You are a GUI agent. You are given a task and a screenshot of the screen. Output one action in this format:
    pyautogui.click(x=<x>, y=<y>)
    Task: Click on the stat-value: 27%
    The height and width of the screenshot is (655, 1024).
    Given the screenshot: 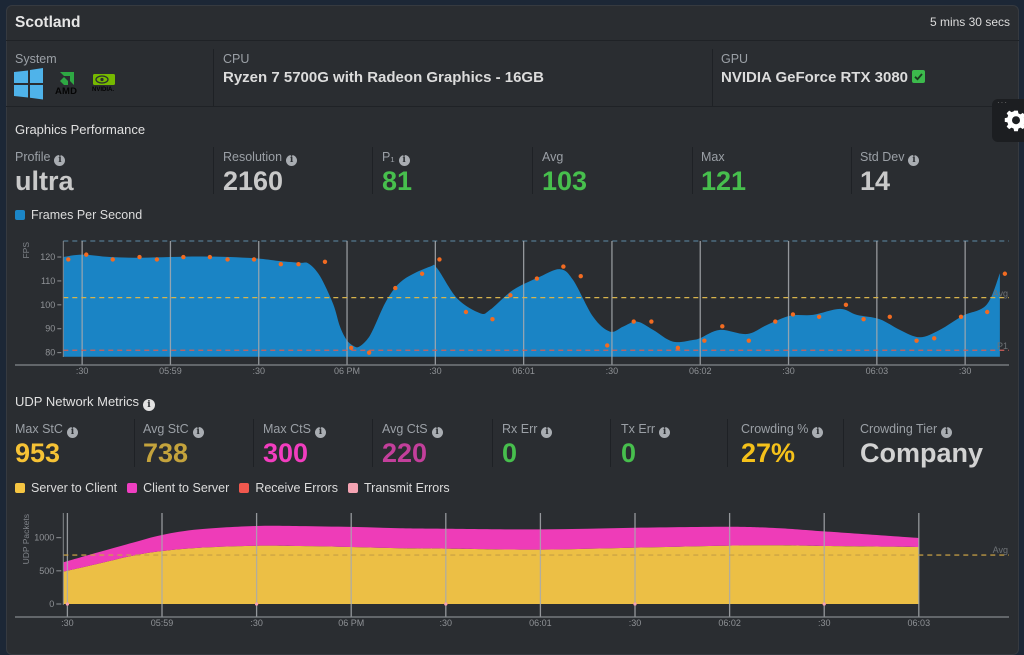 What is the action you would take?
    pyautogui.click(x=768, y=453)
    